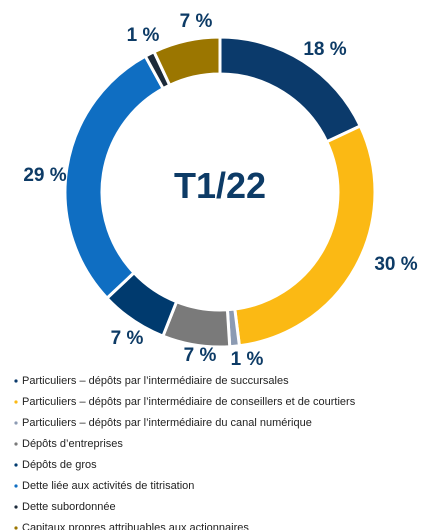  I want to click on legend-label: Dette liée aux activités de titrisation, so click(108, 486).